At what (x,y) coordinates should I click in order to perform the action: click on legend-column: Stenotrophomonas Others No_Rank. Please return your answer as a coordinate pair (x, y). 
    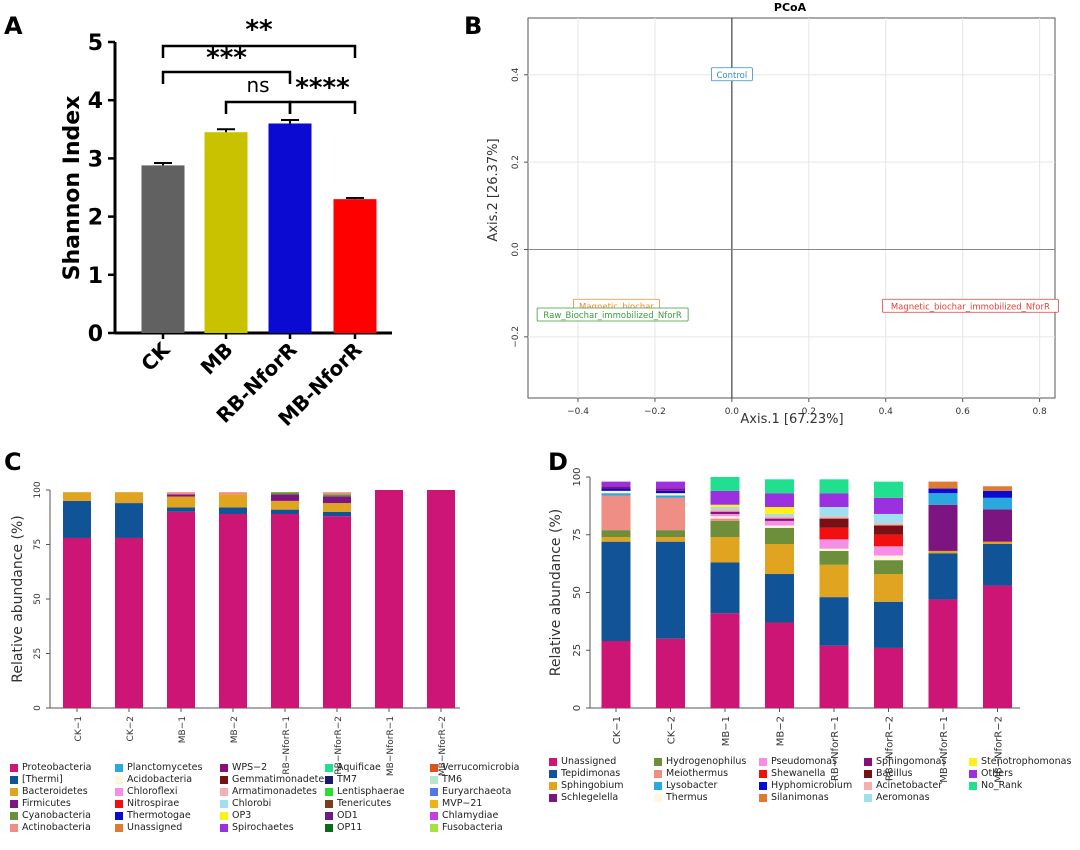
    Looking at the image, I should click on (1020, 774).